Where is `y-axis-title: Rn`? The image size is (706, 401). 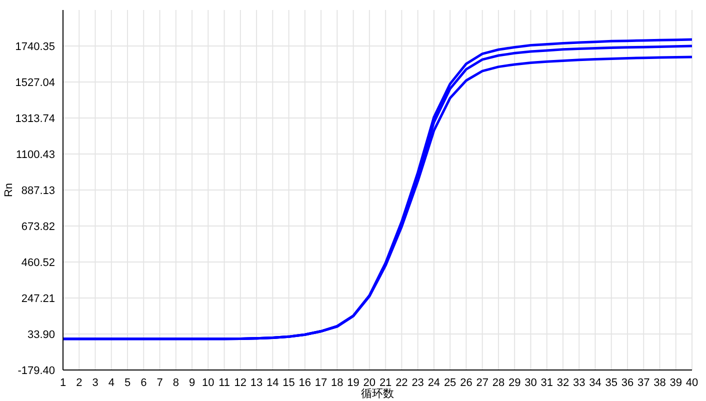 y-axis-title: Rn is located at coordinates (8, 190).